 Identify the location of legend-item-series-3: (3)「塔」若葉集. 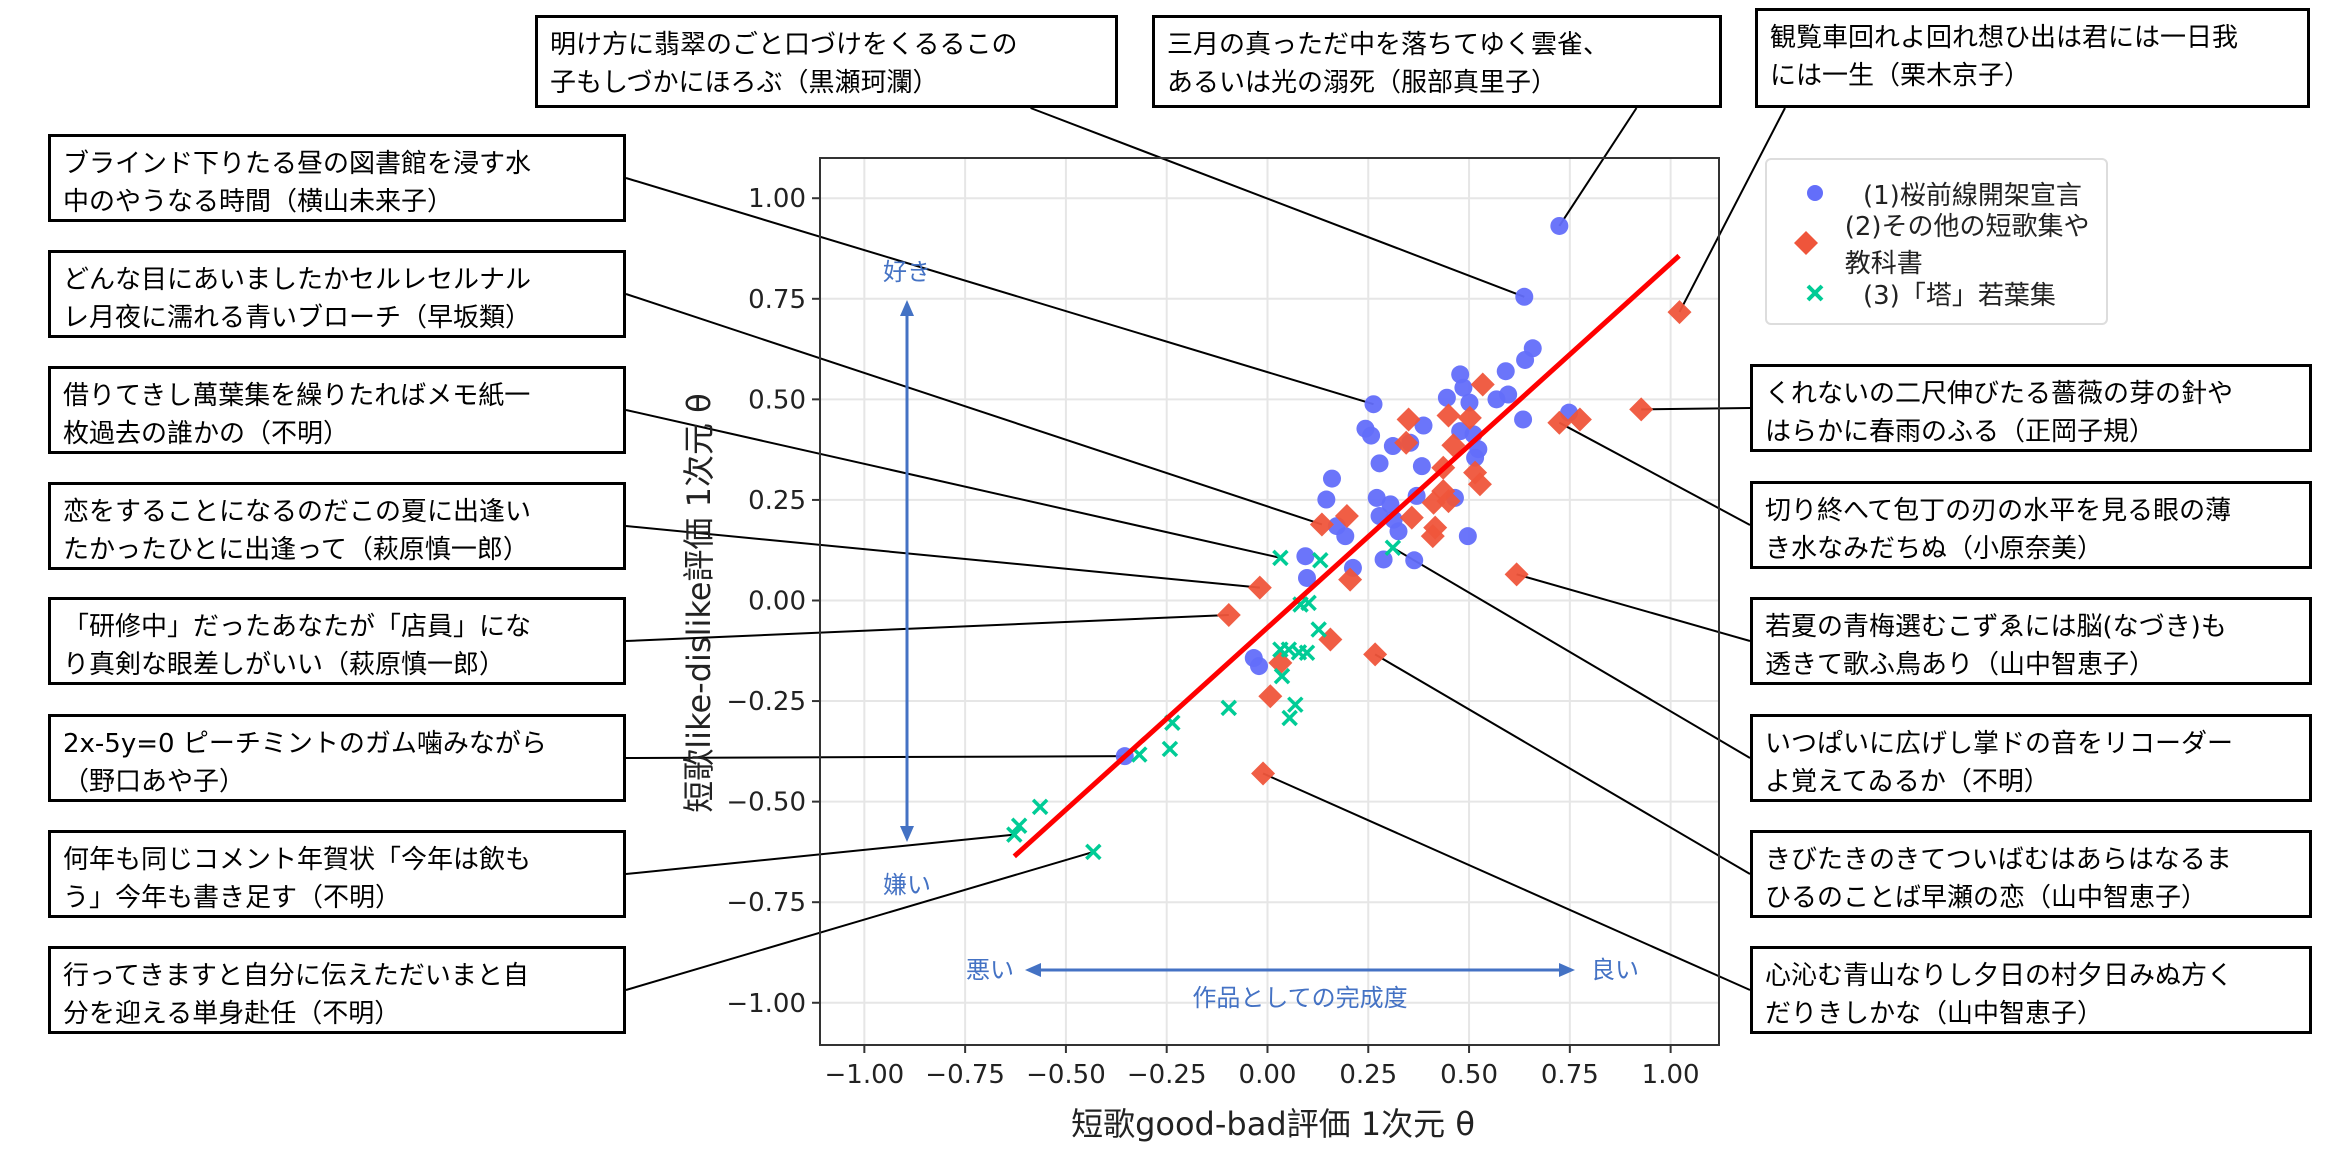
(1911, 293).